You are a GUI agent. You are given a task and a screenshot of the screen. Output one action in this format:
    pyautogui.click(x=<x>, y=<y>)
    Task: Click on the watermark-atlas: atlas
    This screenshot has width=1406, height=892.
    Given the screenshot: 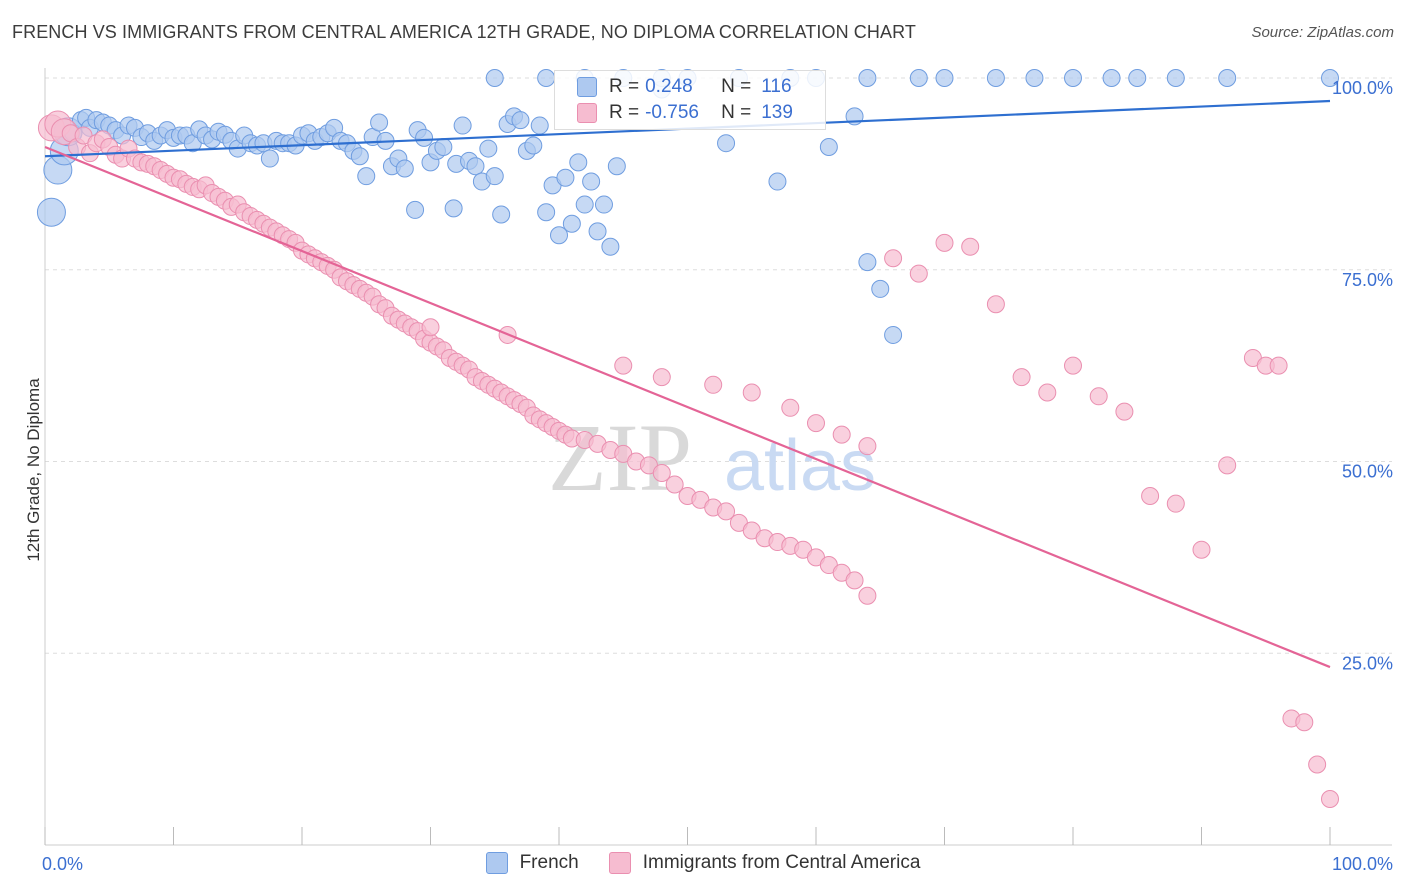 What is the action you would take?
    pyautogui.click(x=800, y=466)
    